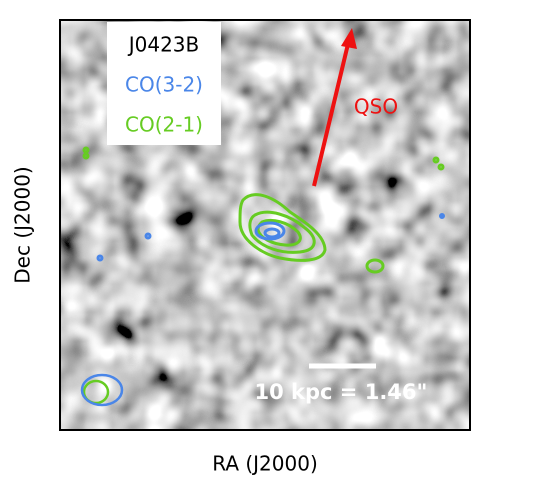 This screenshot has width=538, height=504. What do you see at coordinates (163, 45) in the screenshot?
I see `legend-title: J0423B` at bounding box center [163, 45].